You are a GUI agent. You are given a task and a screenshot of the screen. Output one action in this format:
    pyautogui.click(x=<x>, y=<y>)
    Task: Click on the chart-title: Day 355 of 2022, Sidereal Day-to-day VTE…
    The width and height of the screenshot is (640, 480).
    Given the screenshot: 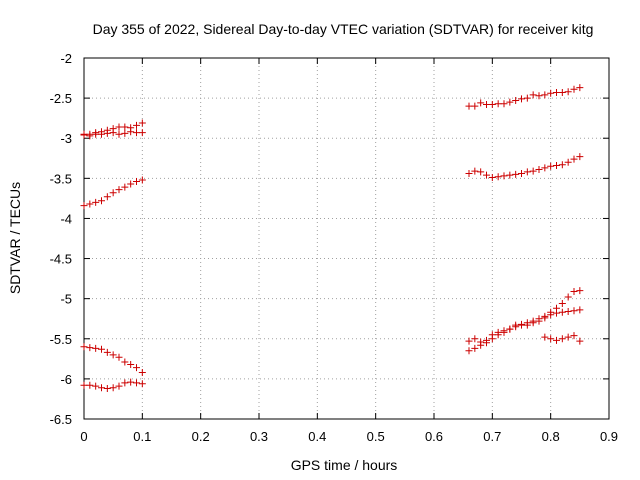 What is the action you would take?
    pyautogui.click(x=343, y=29)
    